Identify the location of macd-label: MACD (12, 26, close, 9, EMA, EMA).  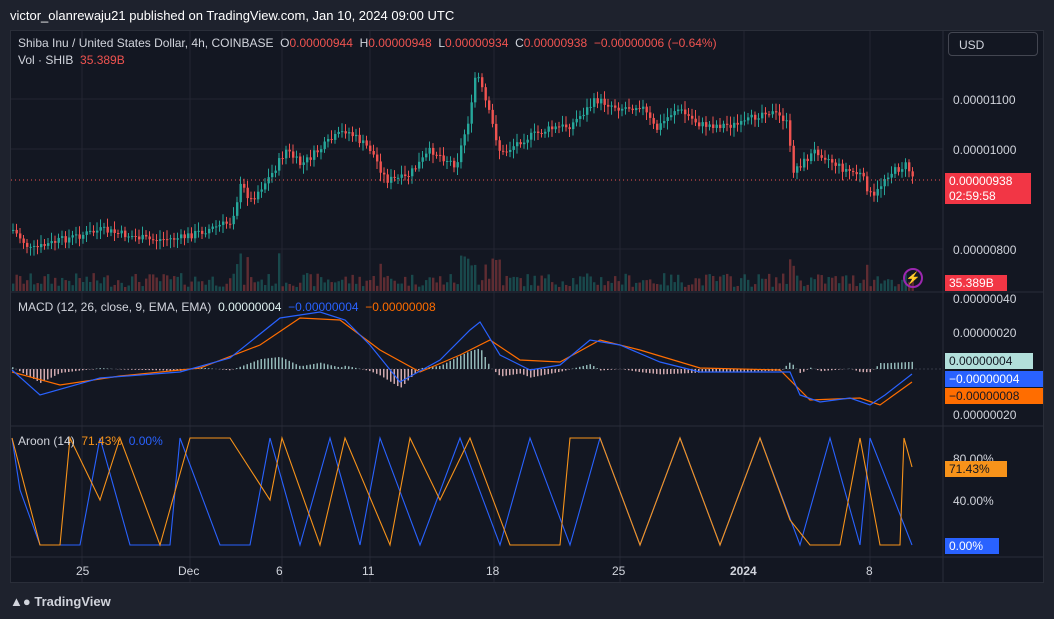
(115, 307).